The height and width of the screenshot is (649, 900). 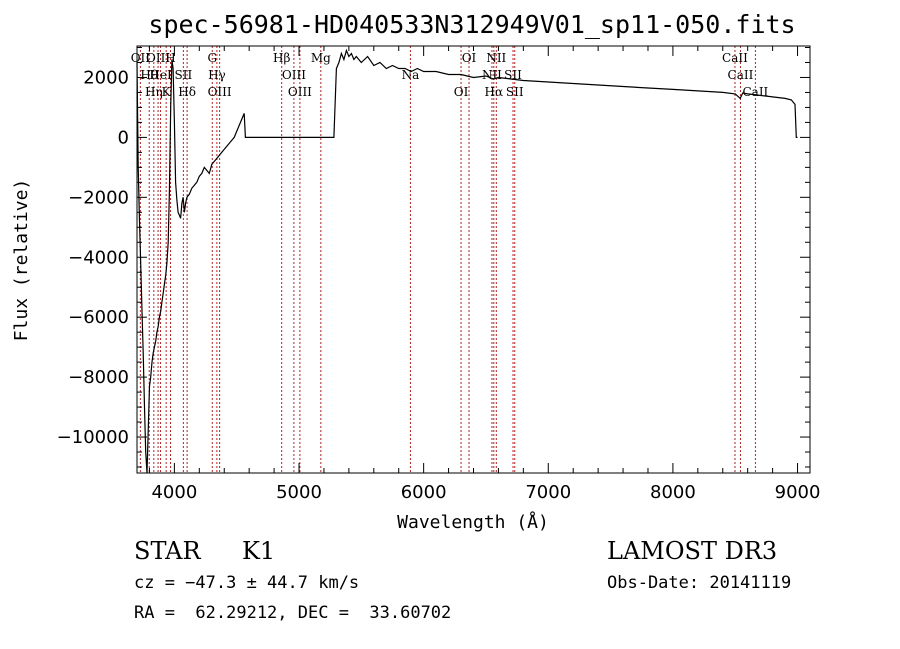 I want to click on y-tick-label: −6000, so click(x=98, y=317).